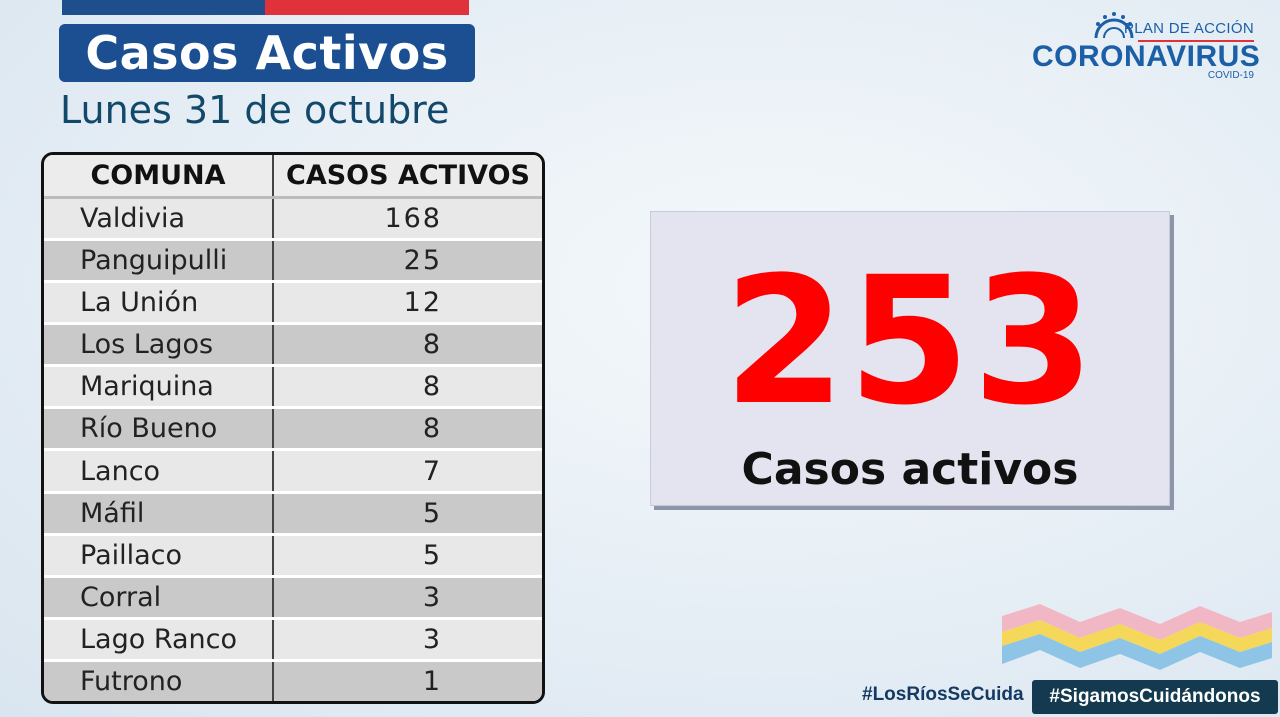 Image resolution: width=1280 pixels, height=717 pixels. What do you see at coordinates (1146, 56) in the screenshot?
I see `logo-name: CORONAVIRUS` at bounding box center [1146, 56].